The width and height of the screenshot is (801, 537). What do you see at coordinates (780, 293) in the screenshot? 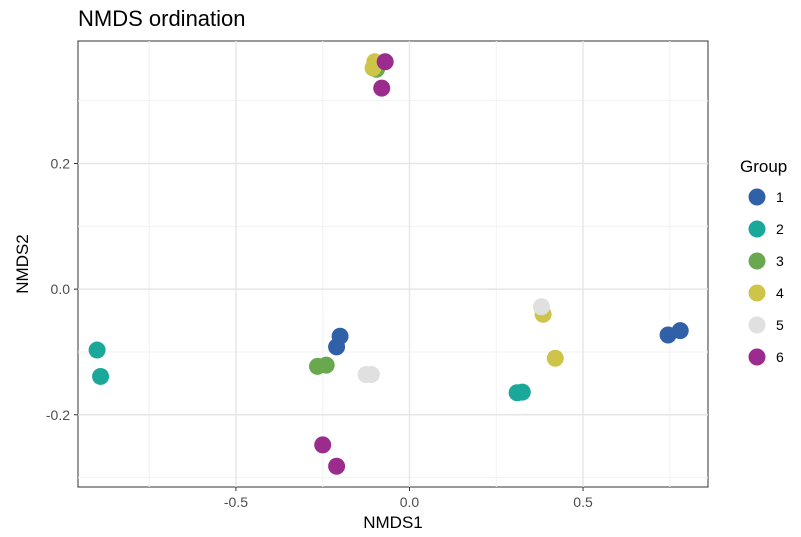
I see `legend-label-4: 4` at bounding box center [780, 293].